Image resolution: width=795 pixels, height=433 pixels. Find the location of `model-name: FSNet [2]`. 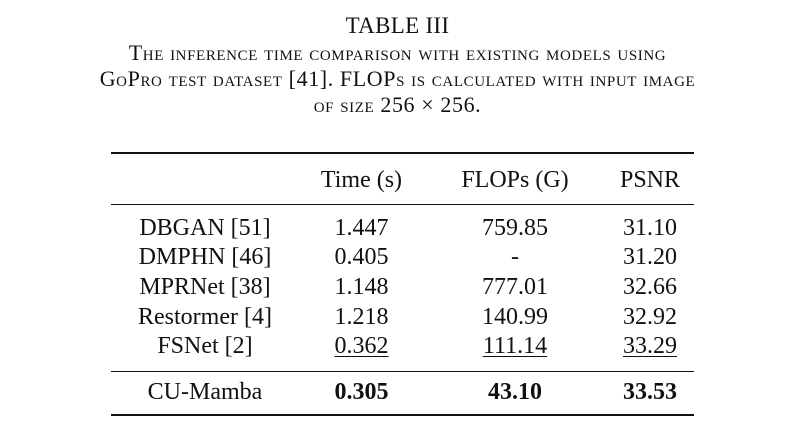

model-name: FSNet [2] is located at coordinates (205, 346).